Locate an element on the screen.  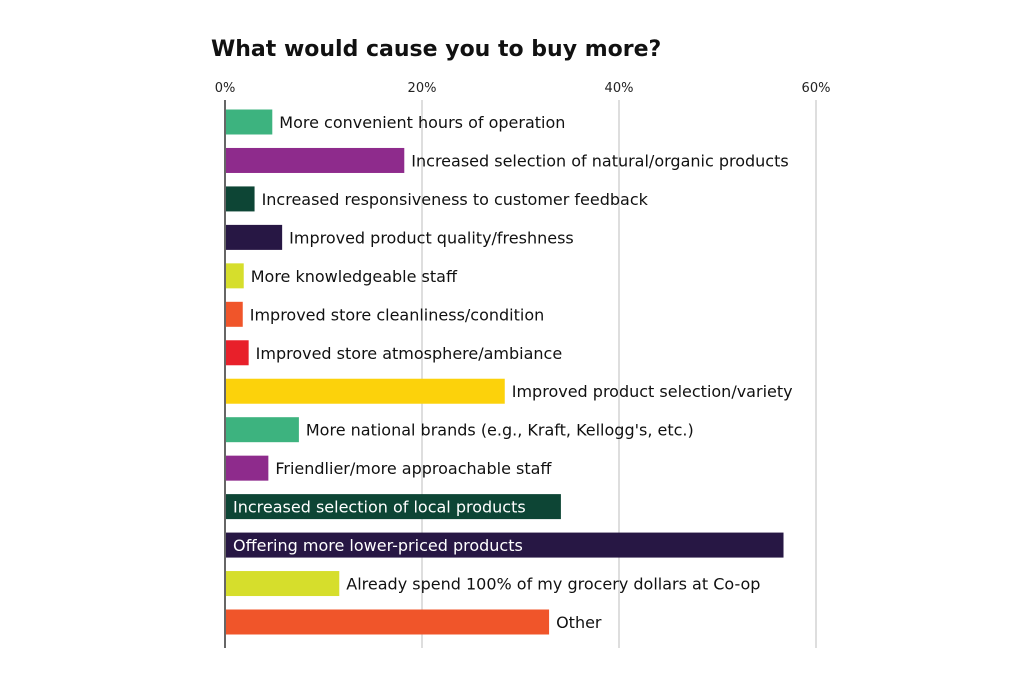
x-tick-label: 60% is located at coordinates (816, 88).